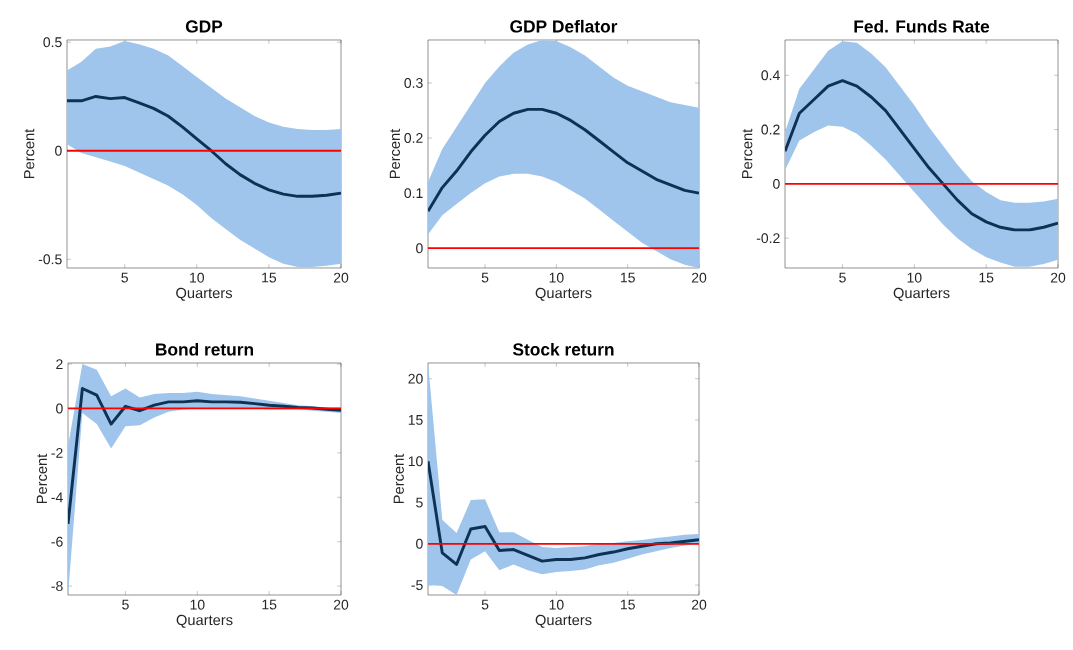  What do you see at coordinates (564, 26) in the screenshot?
I see `chart-title: GDP Deflator` at bounding box center [564, 26].